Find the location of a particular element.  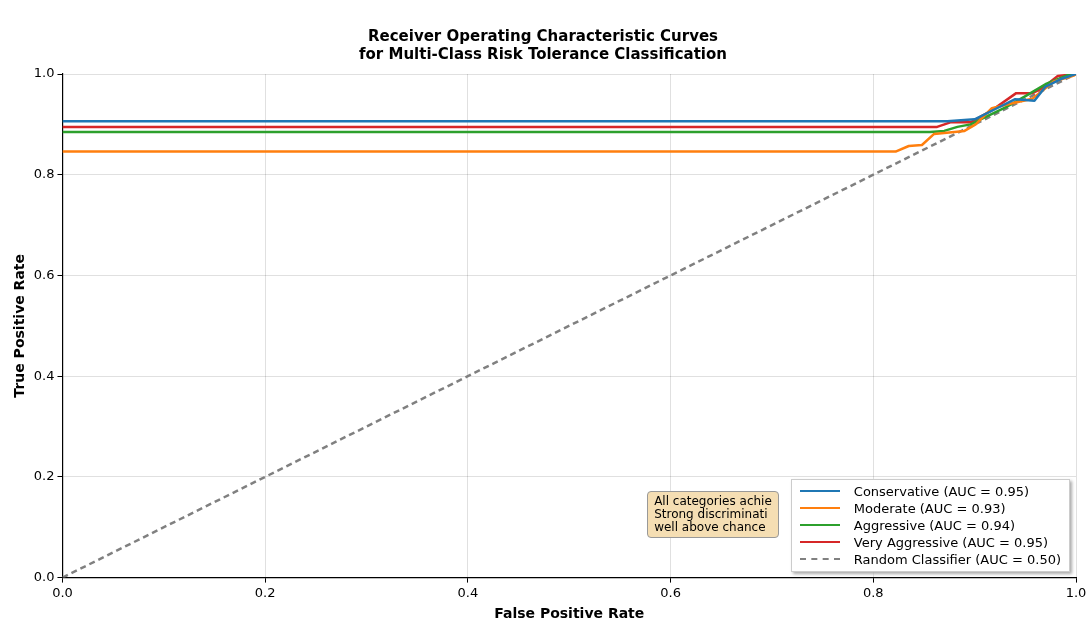

chart-title: Receiver Operating Characteristic Curves for Multi-Class Risk Tolerance Classification is located at coordinates (543, 44).